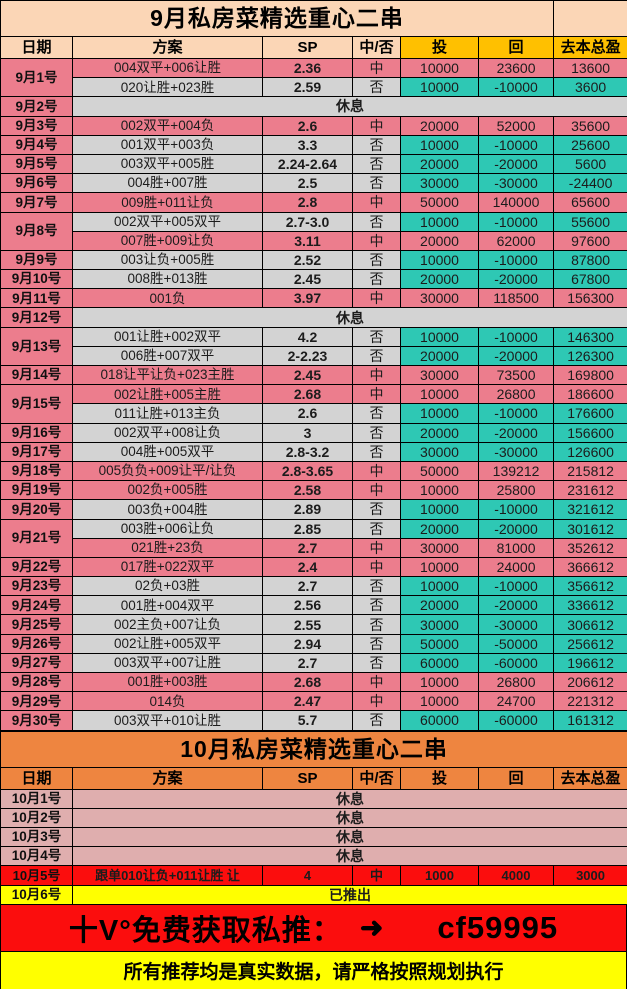 The width and height of the screenshot is (627, 989). Describe the element at coordinates (36, 605) in the screenshot. I see `date-cell: 9月24号` at that location.